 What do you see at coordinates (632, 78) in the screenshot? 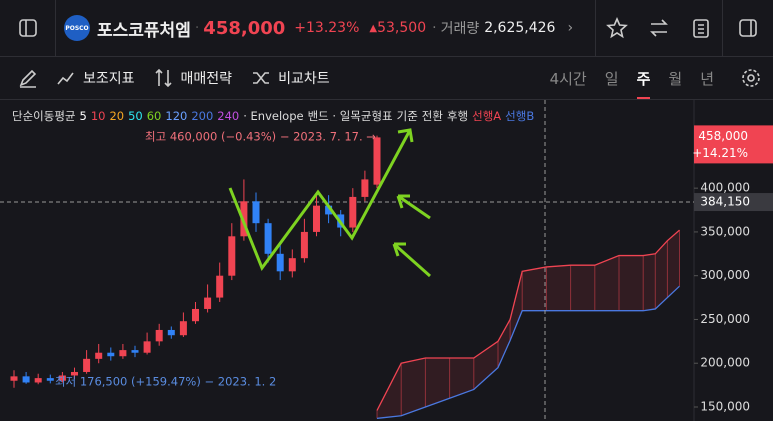
I see `periods: 4시간 일 주 월 년` at bounding box center [632, 78].